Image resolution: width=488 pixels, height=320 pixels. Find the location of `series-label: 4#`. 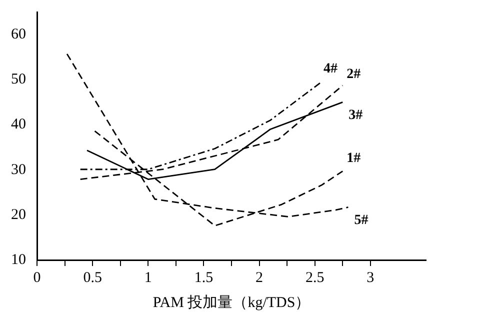

series-label: 4# is located at coordinates (331, 69).